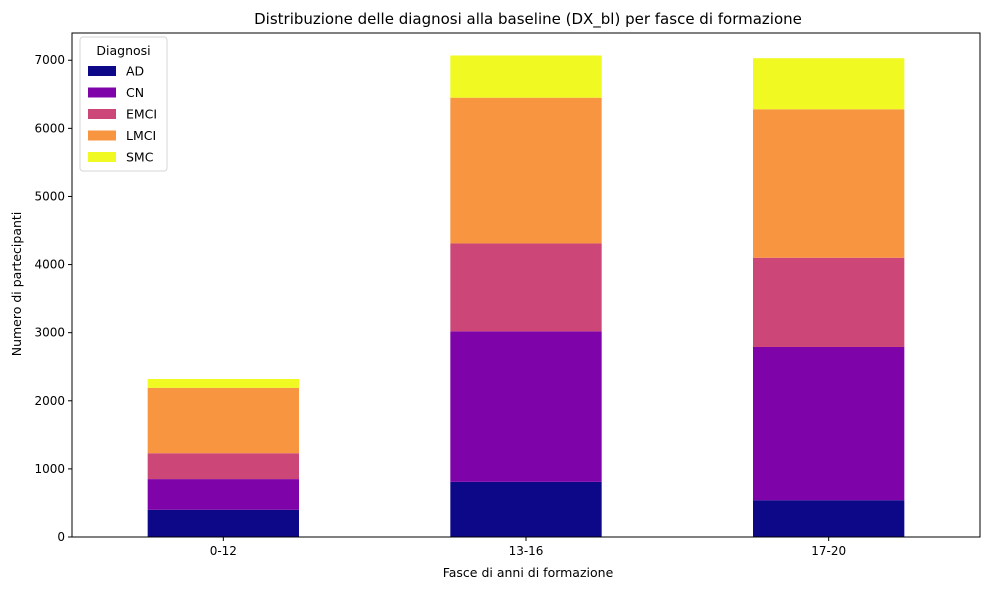 This screenshot has height=590, width=989. I want to click on legend-label-smc: SMC, so click(140, 157).